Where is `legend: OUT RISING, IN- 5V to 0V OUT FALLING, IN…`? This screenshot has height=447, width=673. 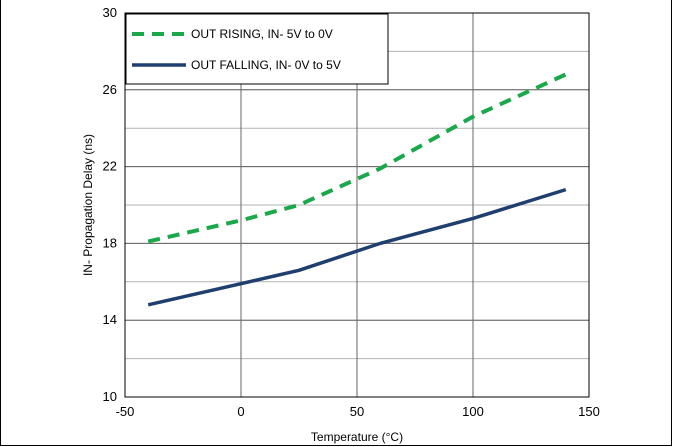
legend: OUT RISING, IN- 5V to 0V OUT FALLING, IN… is located at coordinates (257, 49).